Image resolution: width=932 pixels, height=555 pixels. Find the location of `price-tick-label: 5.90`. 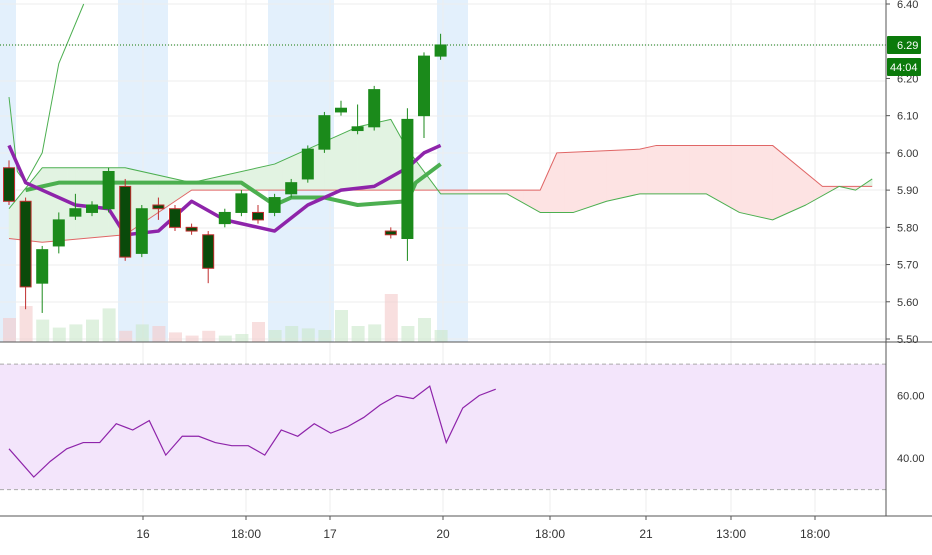

price-tick-label: 5.90 is located at coordinates (907, 191).